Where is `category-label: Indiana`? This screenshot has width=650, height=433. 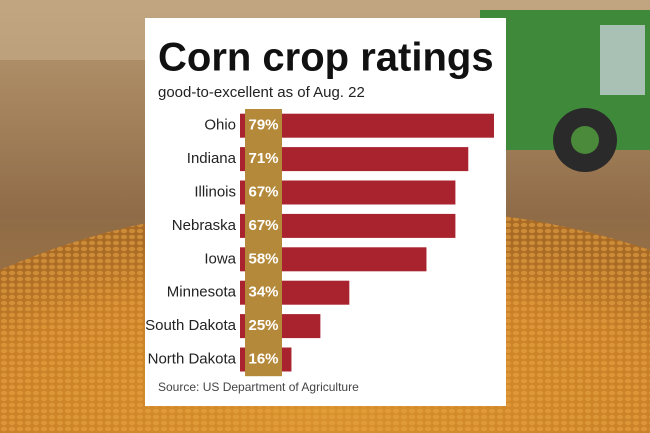
category-label: Indiana is located at coordinates (212, 158).